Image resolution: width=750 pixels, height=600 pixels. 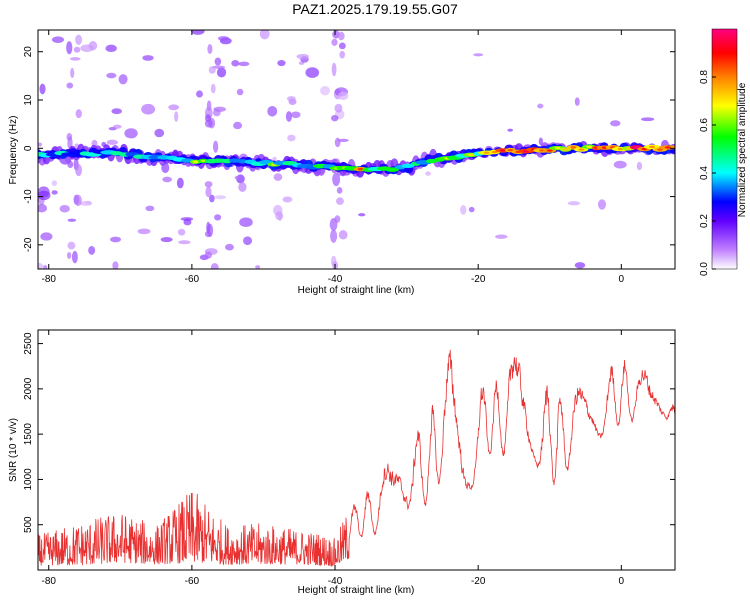 What do you see at coordinates (192, 279) in the screenshot?
I see `spectrogram-x-tick-label: -60` at bounding box center [192, 279].